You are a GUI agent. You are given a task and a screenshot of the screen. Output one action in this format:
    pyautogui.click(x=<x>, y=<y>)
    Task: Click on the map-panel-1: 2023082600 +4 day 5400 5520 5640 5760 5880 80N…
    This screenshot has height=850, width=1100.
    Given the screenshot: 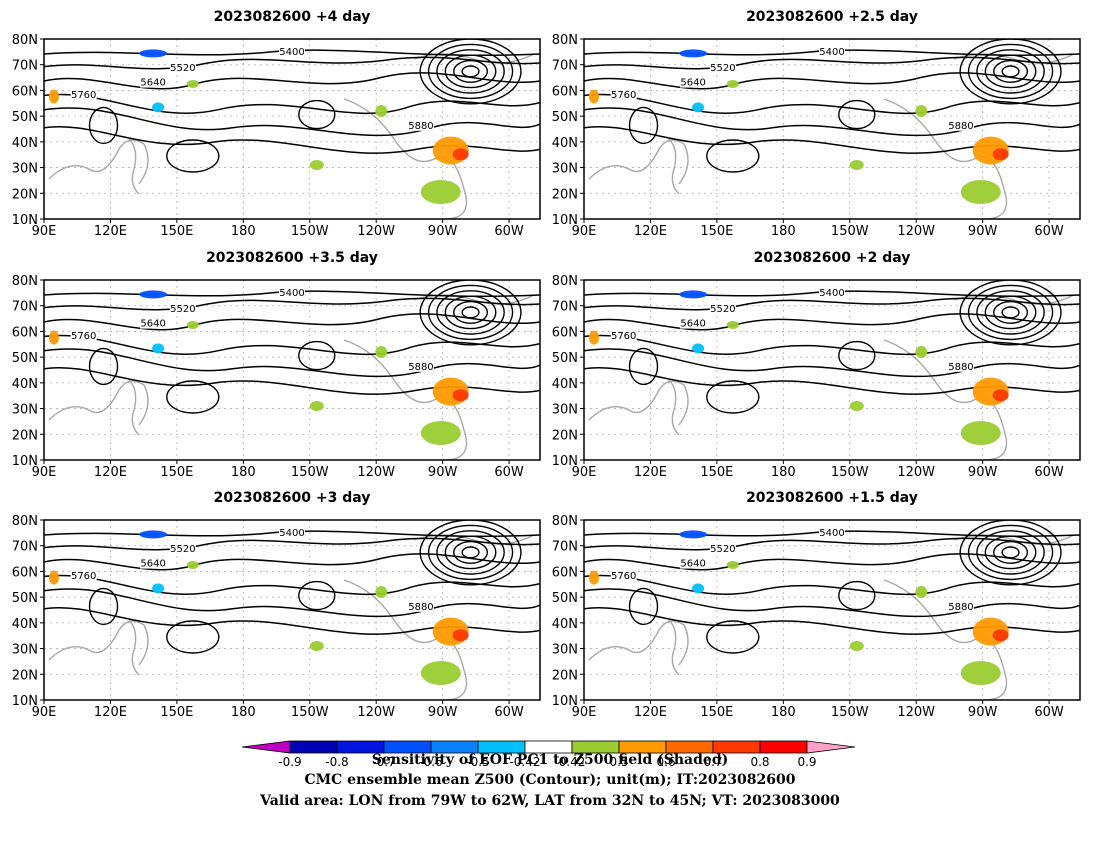 What is the action you would take?
    pyautogui.click(x=276, y=124)
    